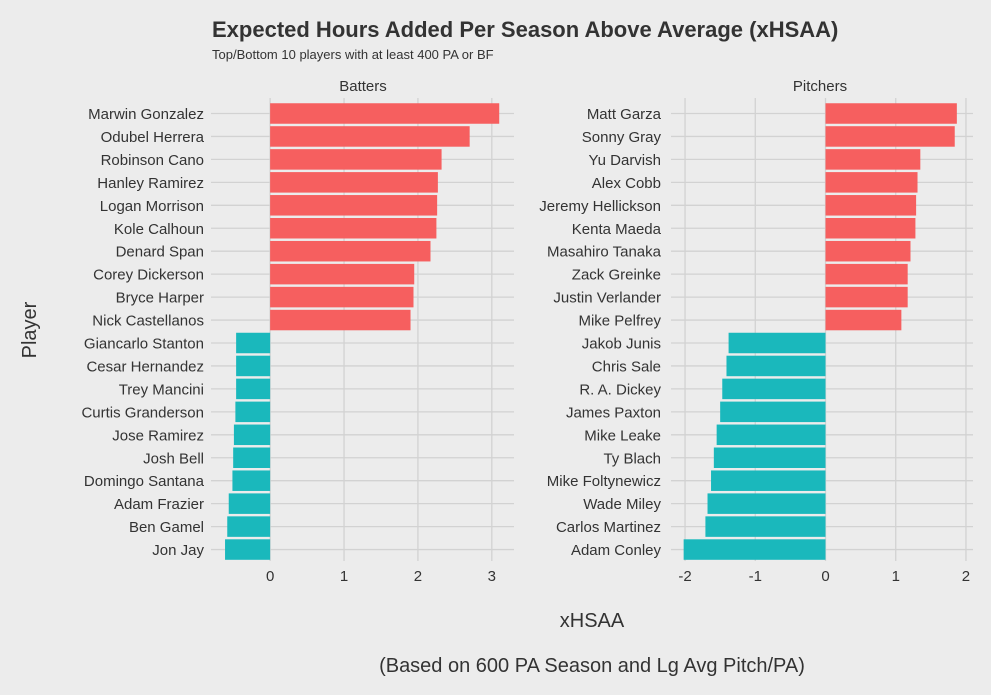  Describe the element at coordinates (604, 252) in the screenshot. I see `category-label: Masahiro Tanaka` at that location.